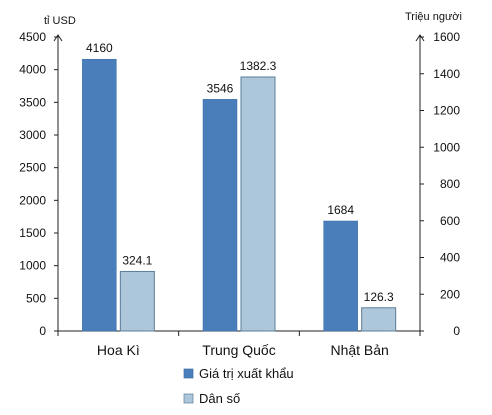 The width and height of the screenshot is (492, 415). I want to click on left-tick-label: 0, so click(42, 331).